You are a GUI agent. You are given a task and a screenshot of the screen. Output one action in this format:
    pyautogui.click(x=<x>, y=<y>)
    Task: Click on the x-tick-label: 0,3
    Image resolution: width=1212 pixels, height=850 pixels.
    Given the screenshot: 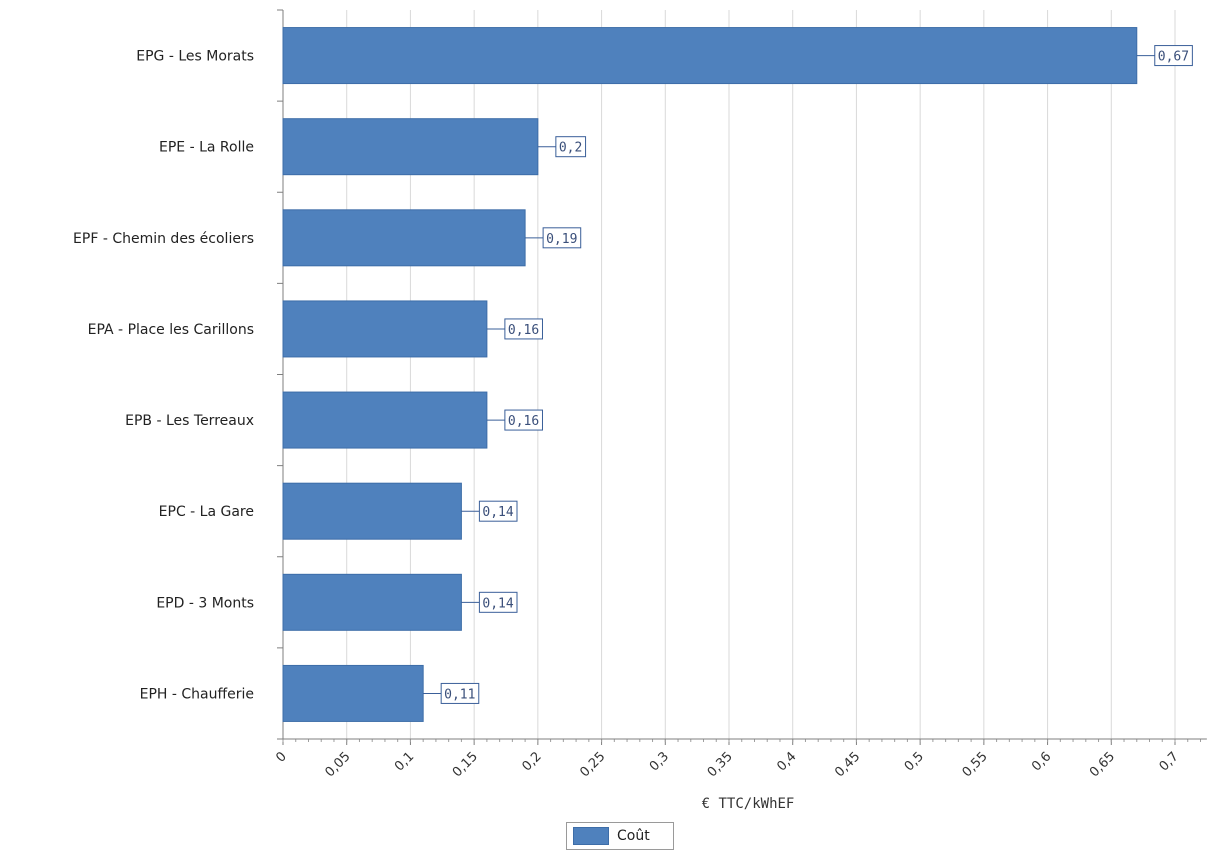 What is the action you would take?
    pyautogui.click(x=659, y=761)
    